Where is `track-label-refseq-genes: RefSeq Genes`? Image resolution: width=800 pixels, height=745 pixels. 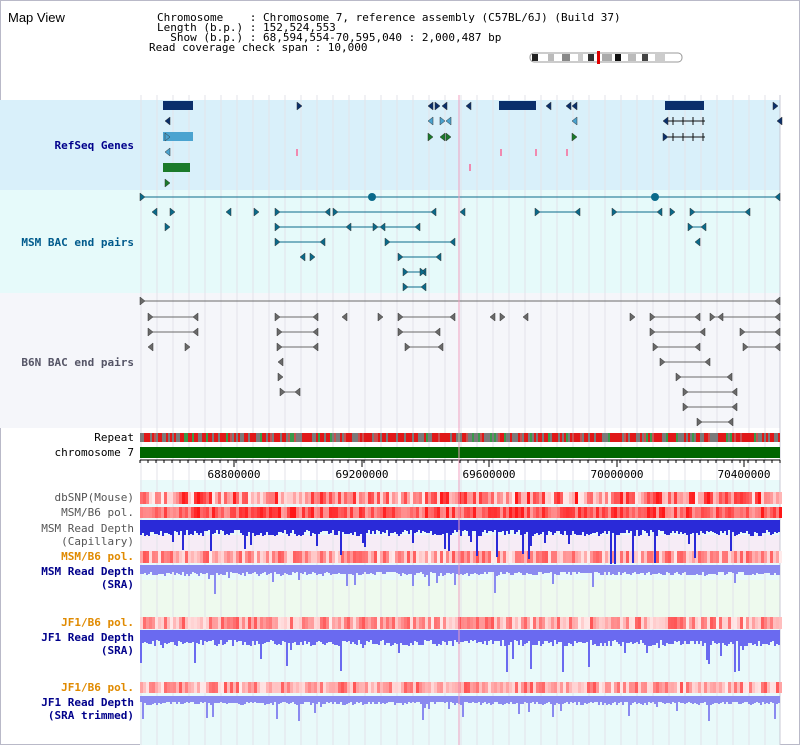
track-label-refseq-genes: RefSeq Genes is located at coordinates (94, 145).